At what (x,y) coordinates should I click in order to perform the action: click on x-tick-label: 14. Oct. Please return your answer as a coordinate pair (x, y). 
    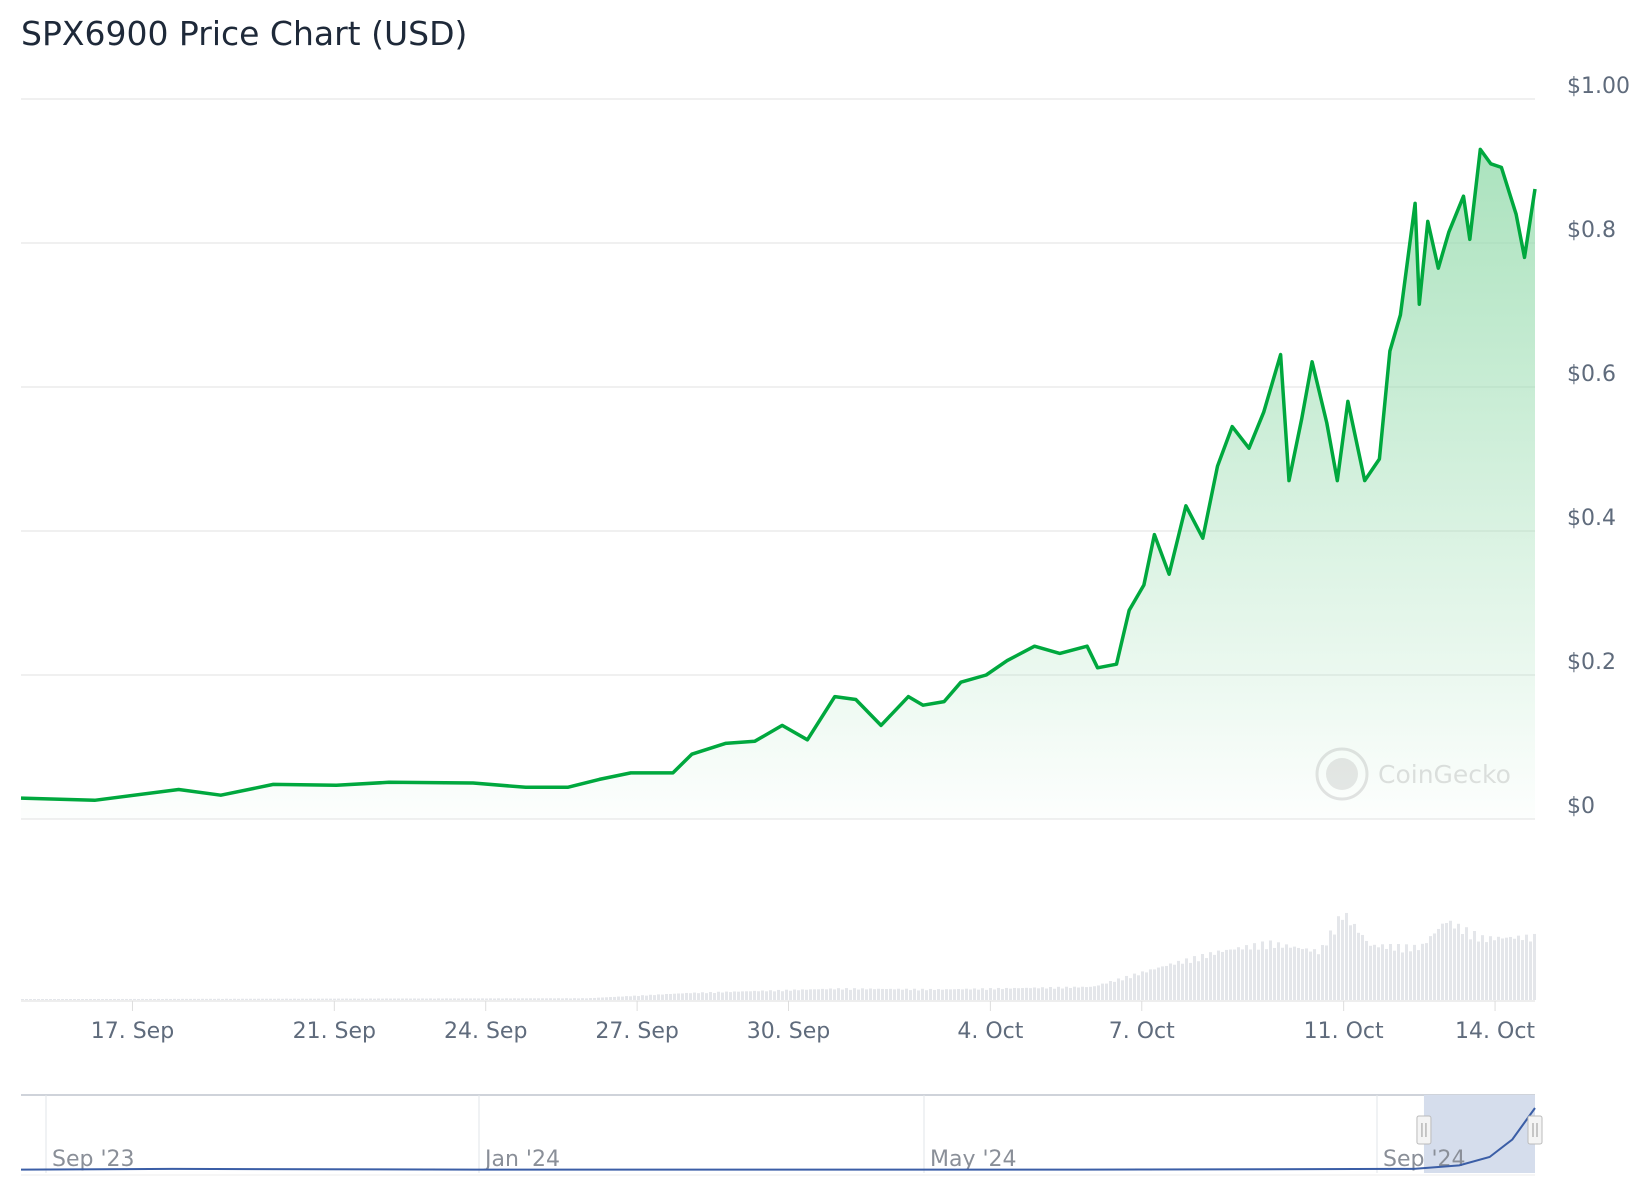
    Looking at the image, I should click on (1495, 1031).